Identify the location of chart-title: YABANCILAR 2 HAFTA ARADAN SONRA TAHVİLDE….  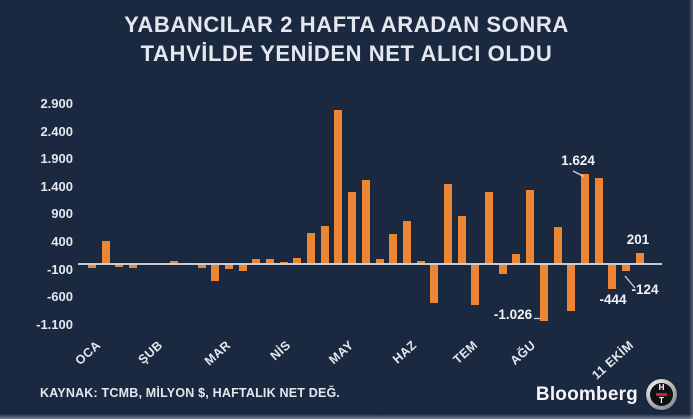
(346, 39).